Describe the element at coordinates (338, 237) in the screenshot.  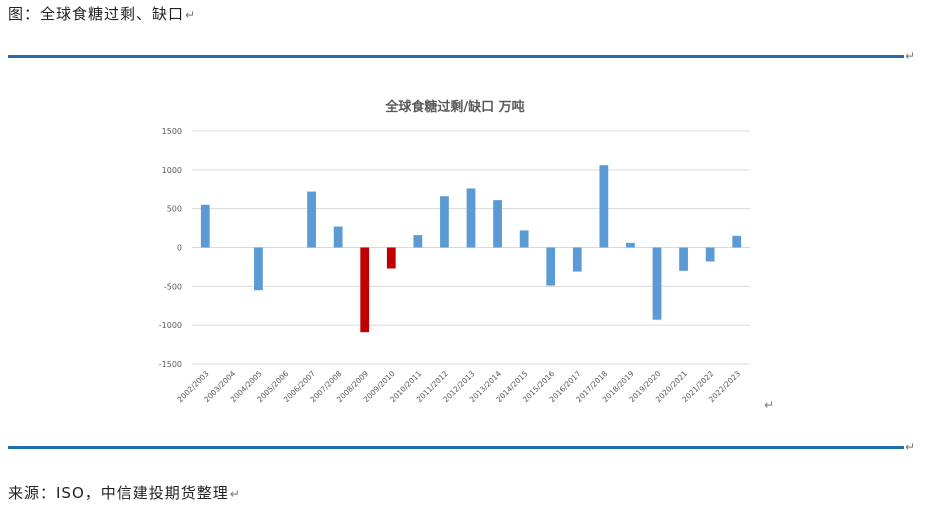
I see `bar-2007-2008` at that location.